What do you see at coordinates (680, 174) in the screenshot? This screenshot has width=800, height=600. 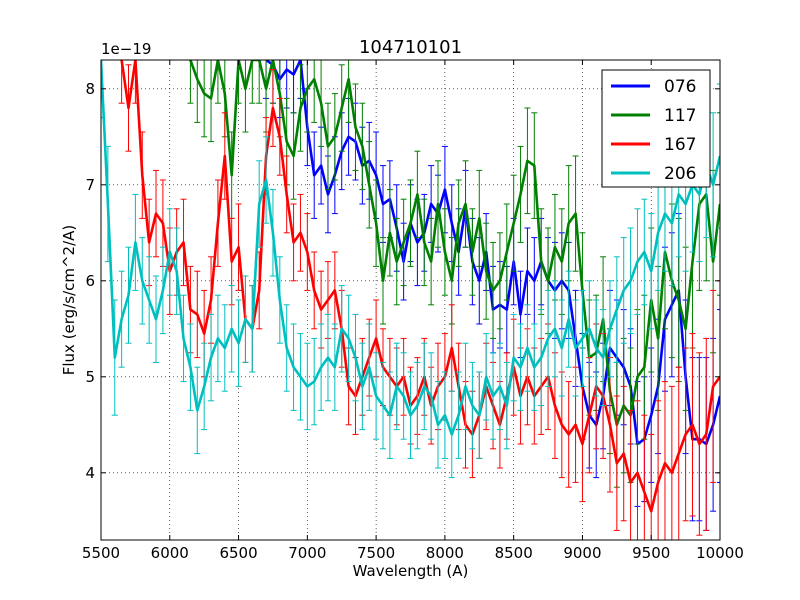 I see `legend-label-206: 206` at bounding box center [680, 174].